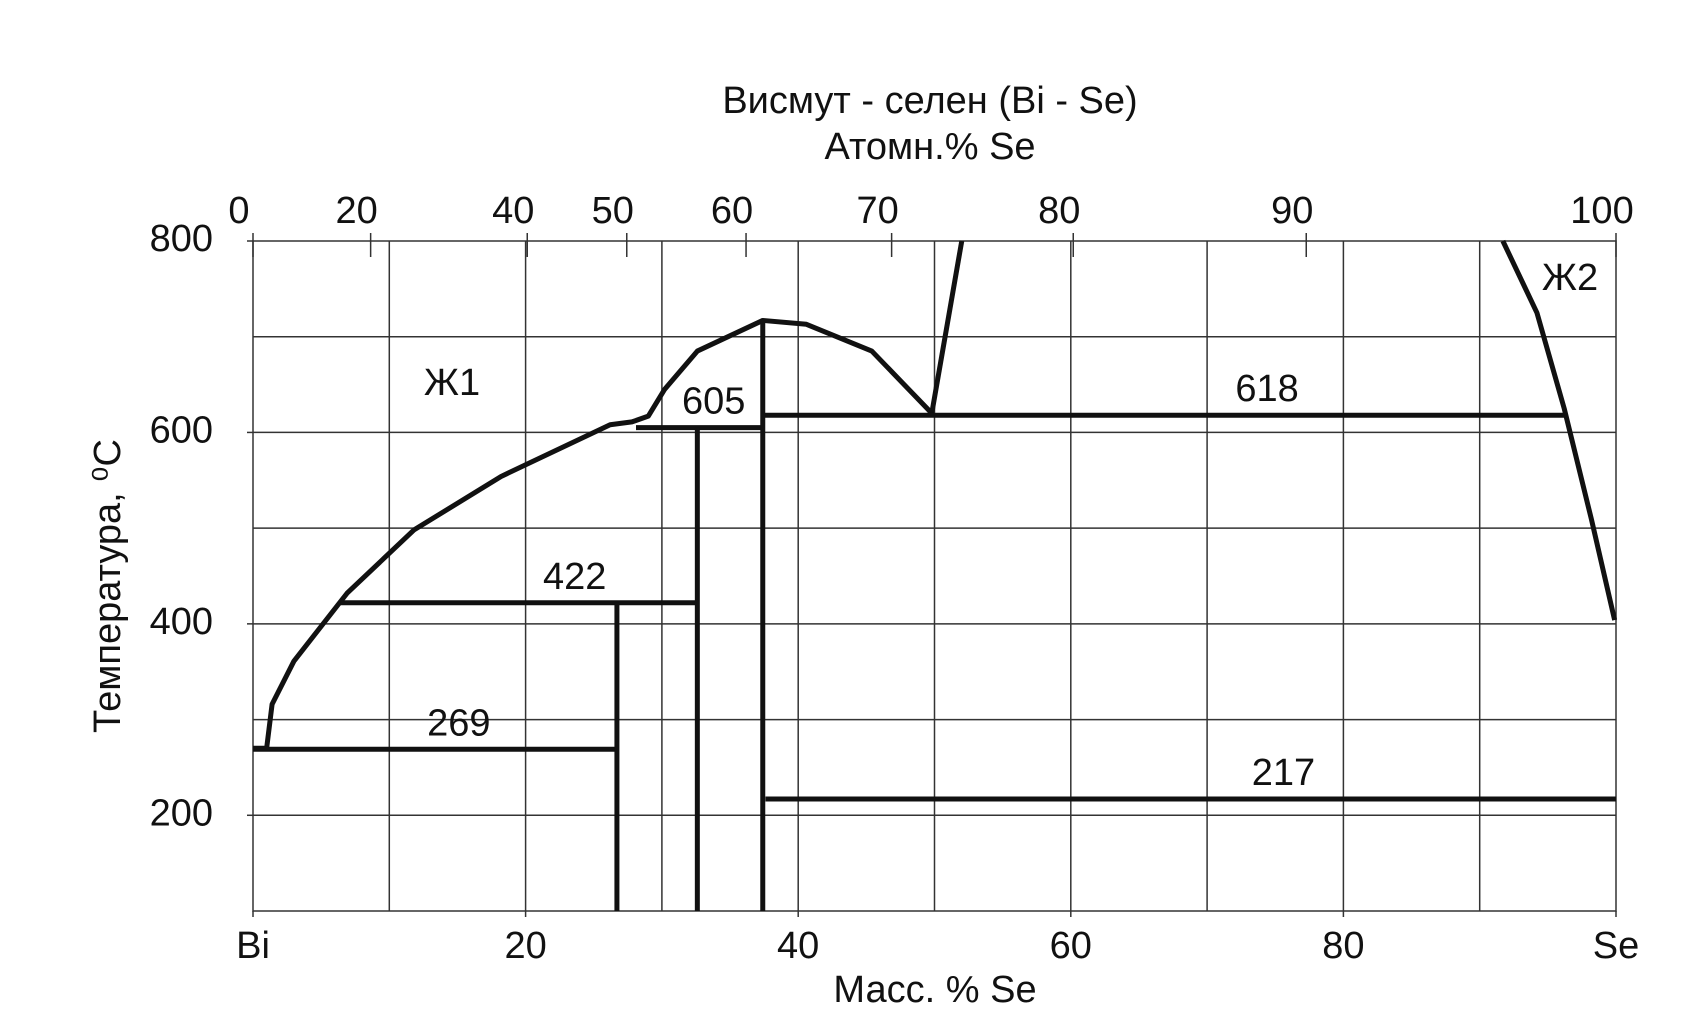 This screenshot has width=1700, height=1035. I want to click on x-tick-label: 20, so click(525, 946).